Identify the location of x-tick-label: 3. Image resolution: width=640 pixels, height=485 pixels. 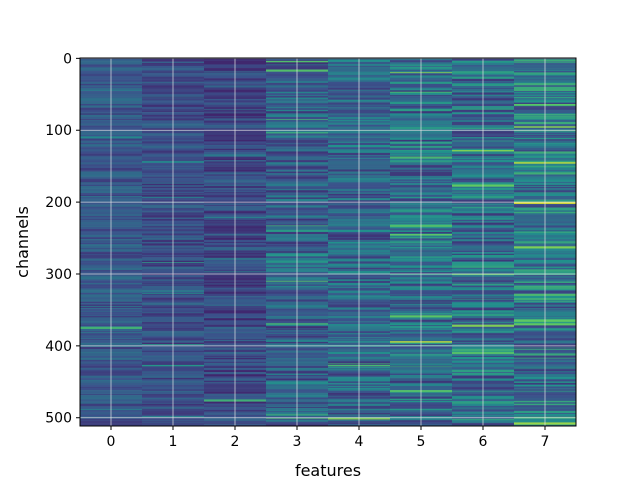
(297, 442).